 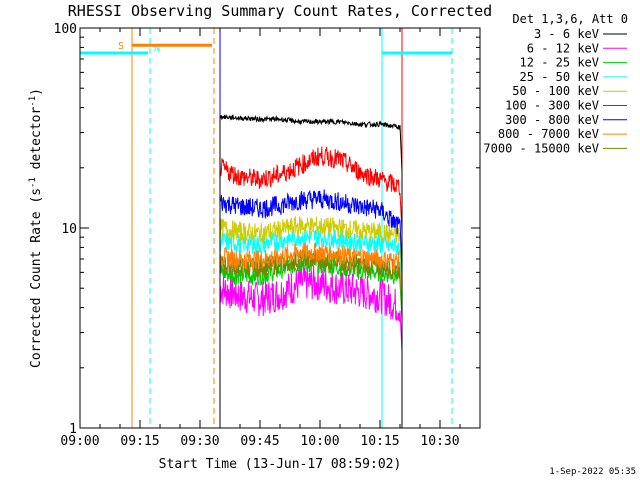 I want to click on y-axis-label-sup2: -1, so click(x=33, y=101).